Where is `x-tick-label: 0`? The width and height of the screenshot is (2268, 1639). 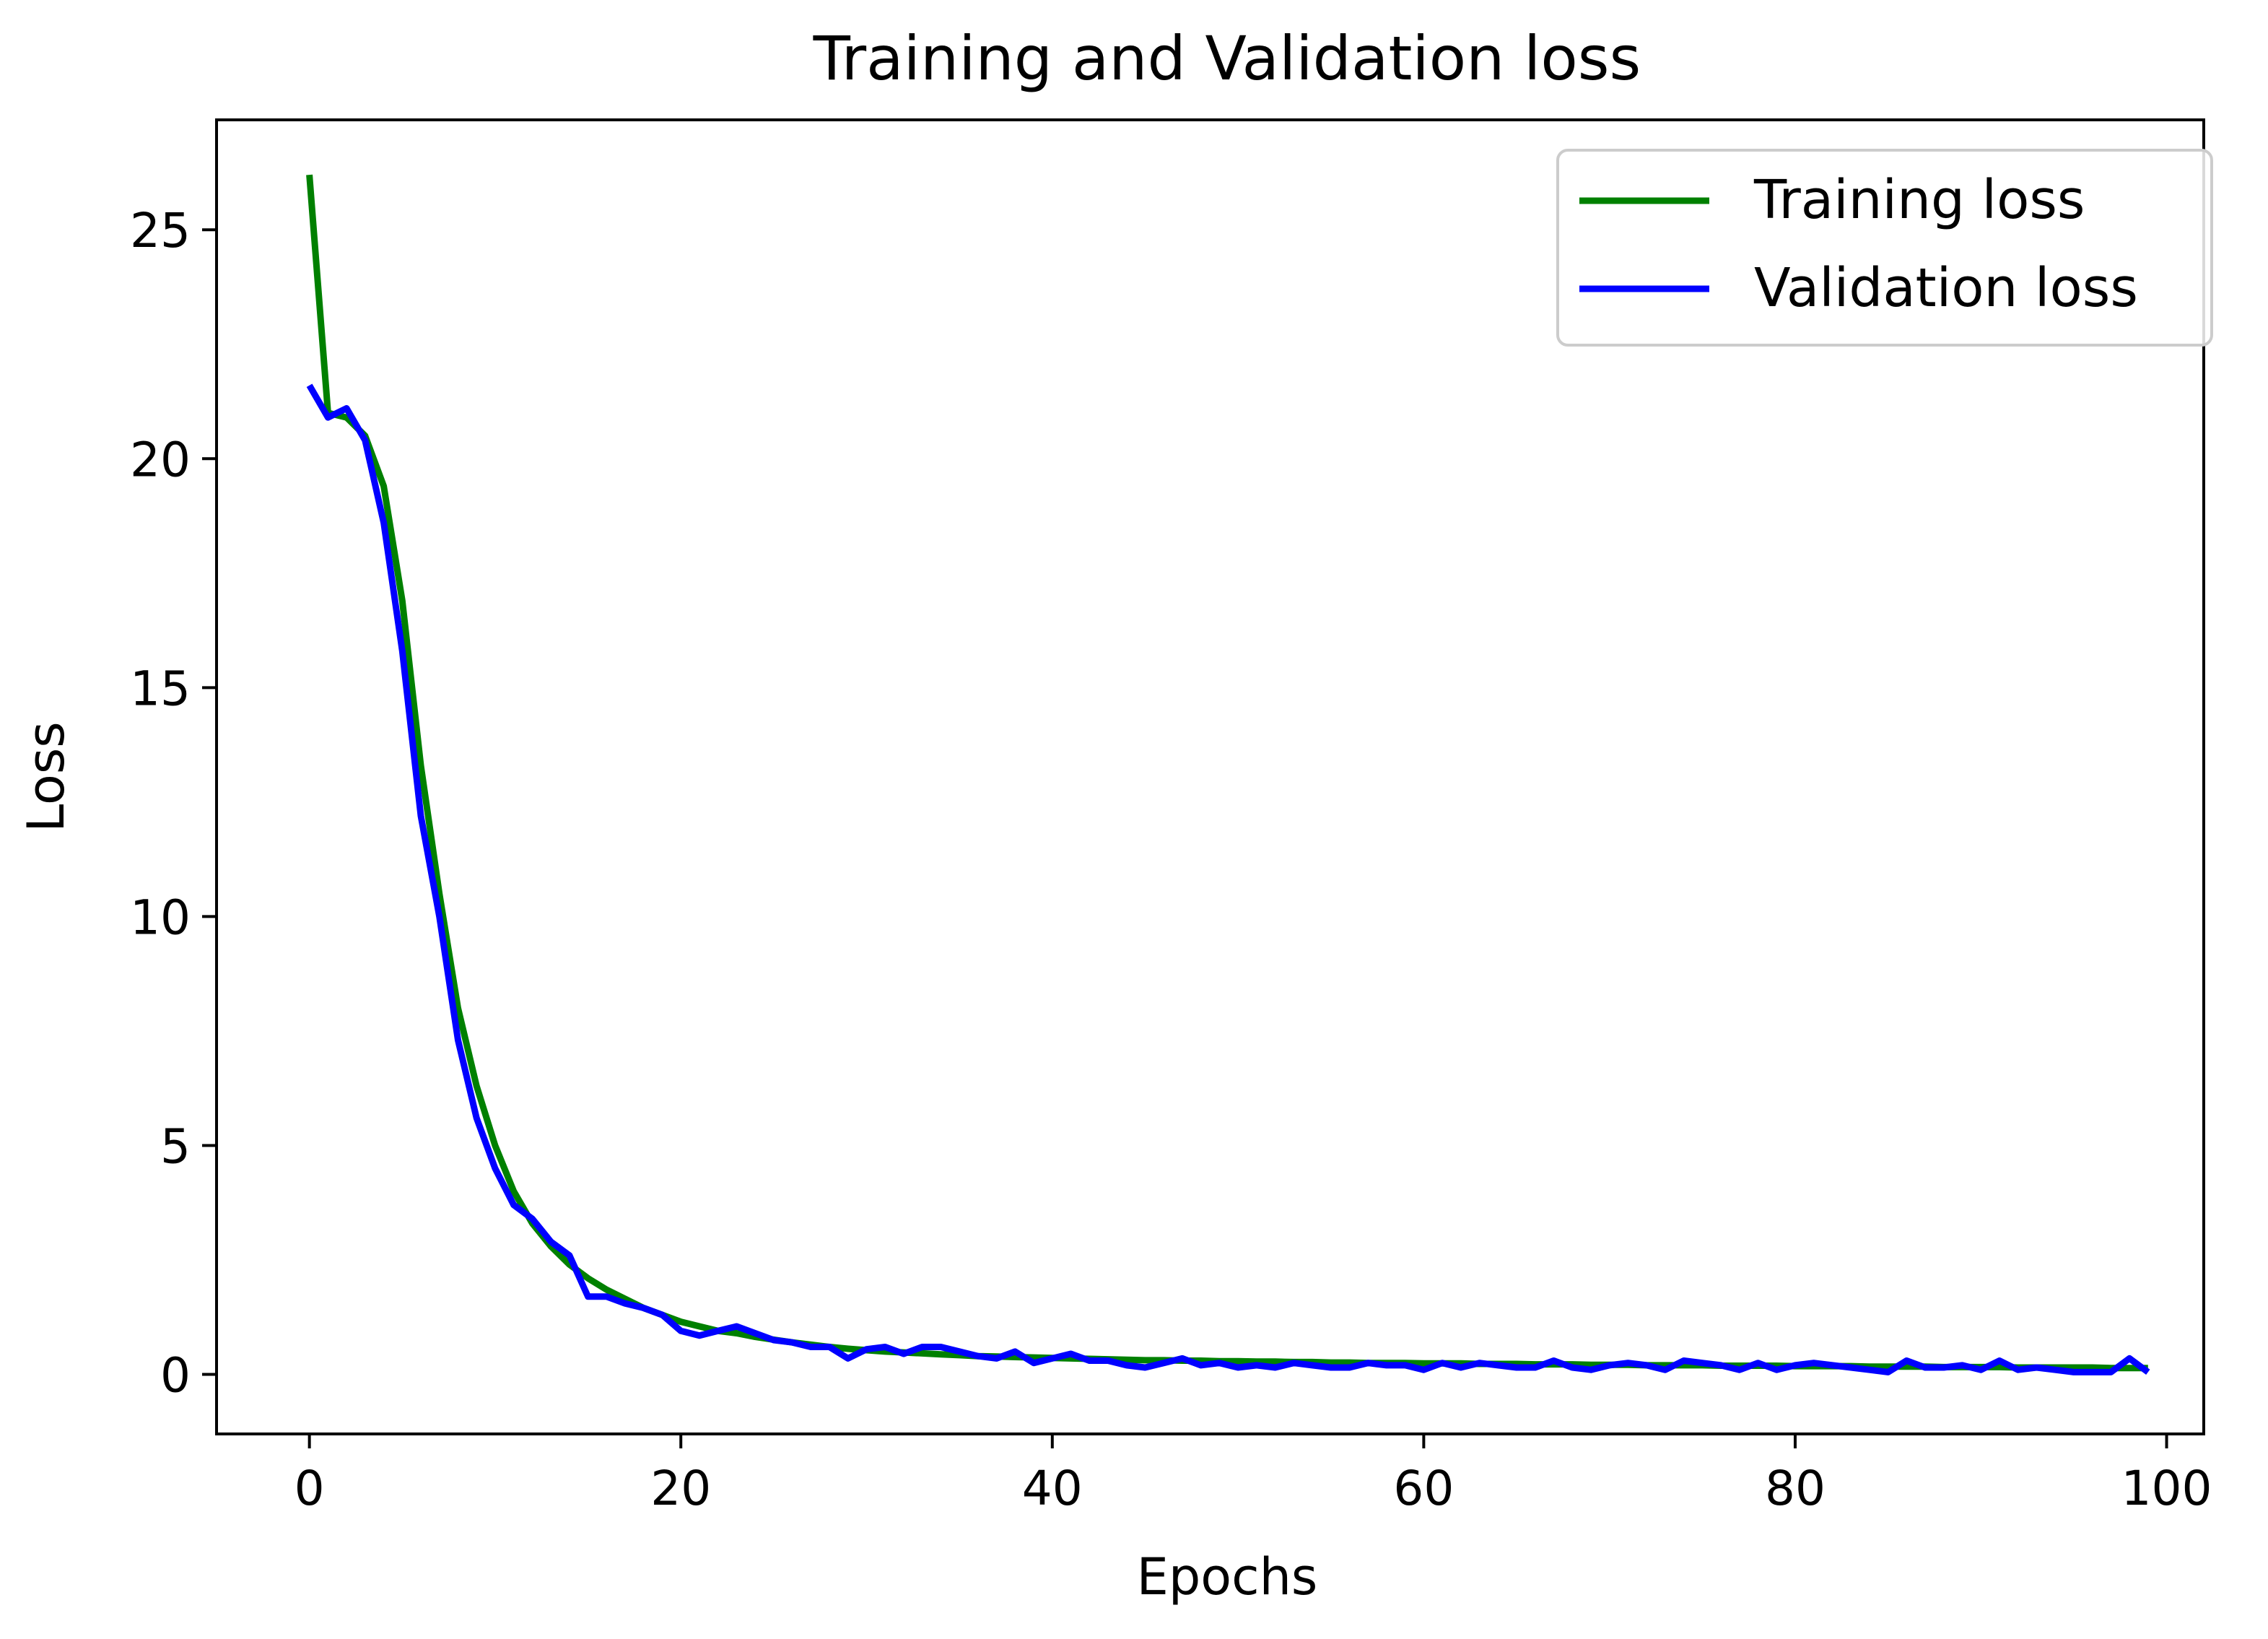
x-tick-label: 0 is located at coordinates (310, 1489).